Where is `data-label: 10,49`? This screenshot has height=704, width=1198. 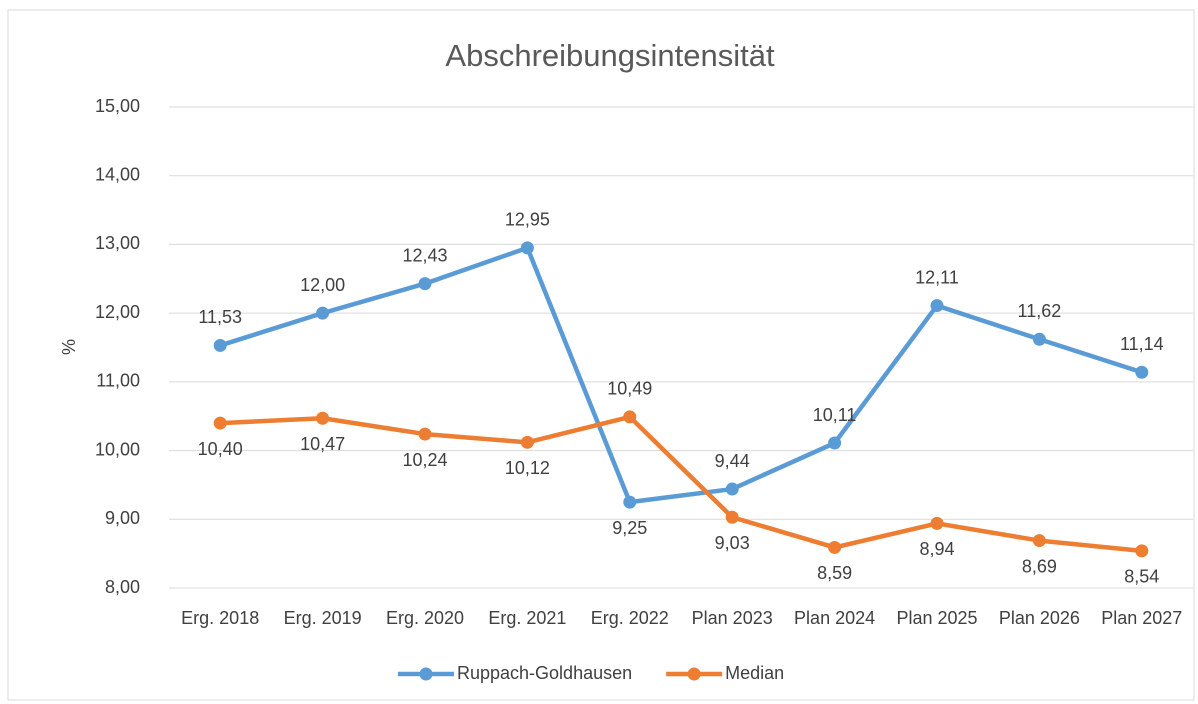
data-label: 10,49 is located at coordinates (629, 389).